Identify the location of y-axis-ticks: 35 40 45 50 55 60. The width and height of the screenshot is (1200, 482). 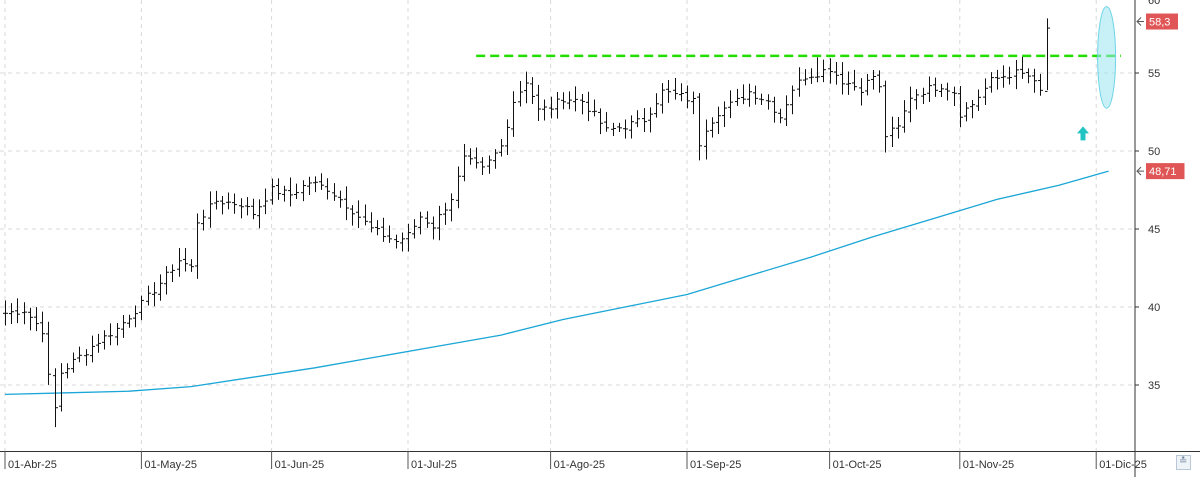
(1147, 196).